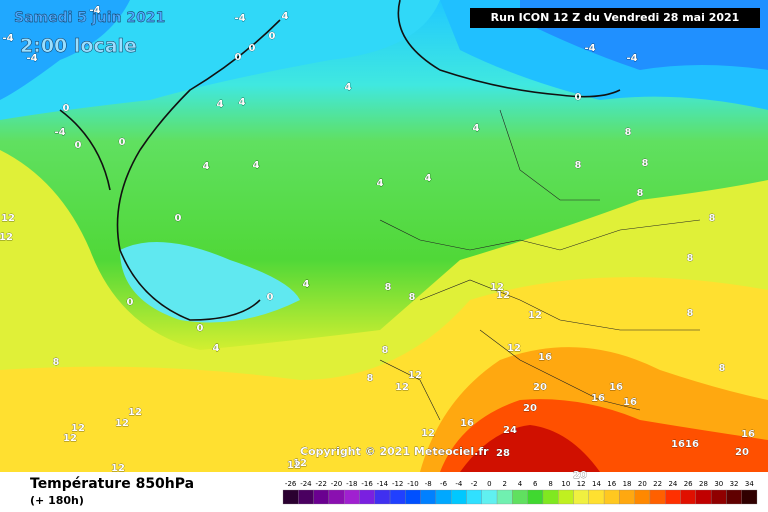  I want to click on scale-label: 20, so click(642, 484).